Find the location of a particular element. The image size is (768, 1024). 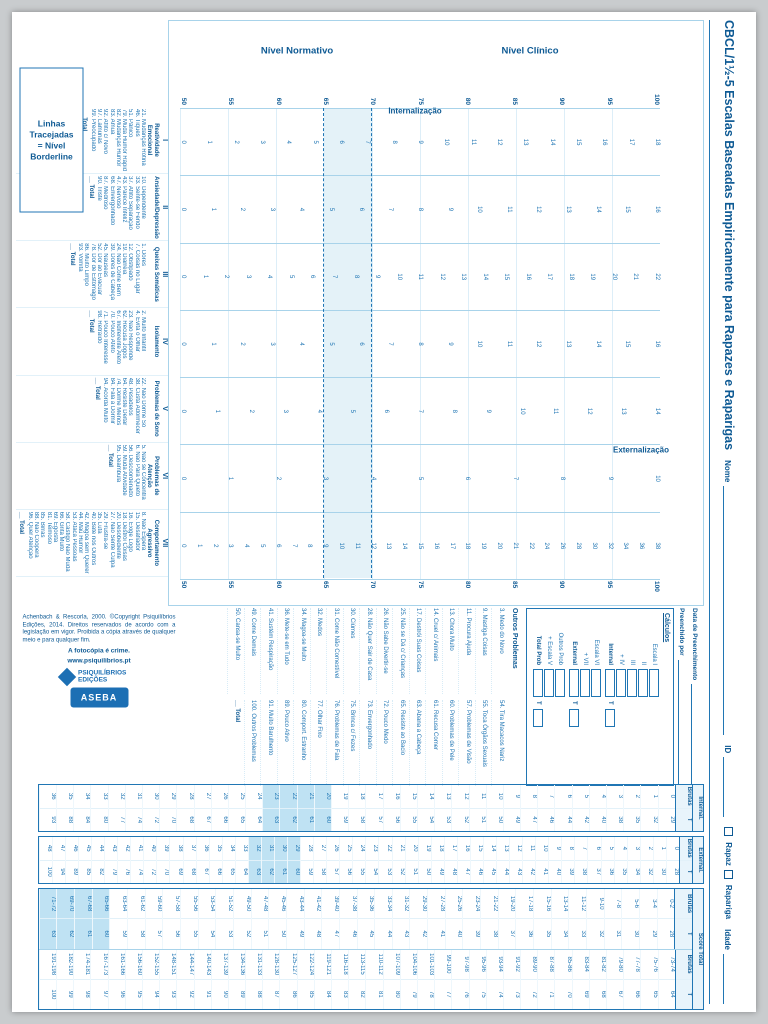

raw-value: 1 is located at coordinates (662, 848).